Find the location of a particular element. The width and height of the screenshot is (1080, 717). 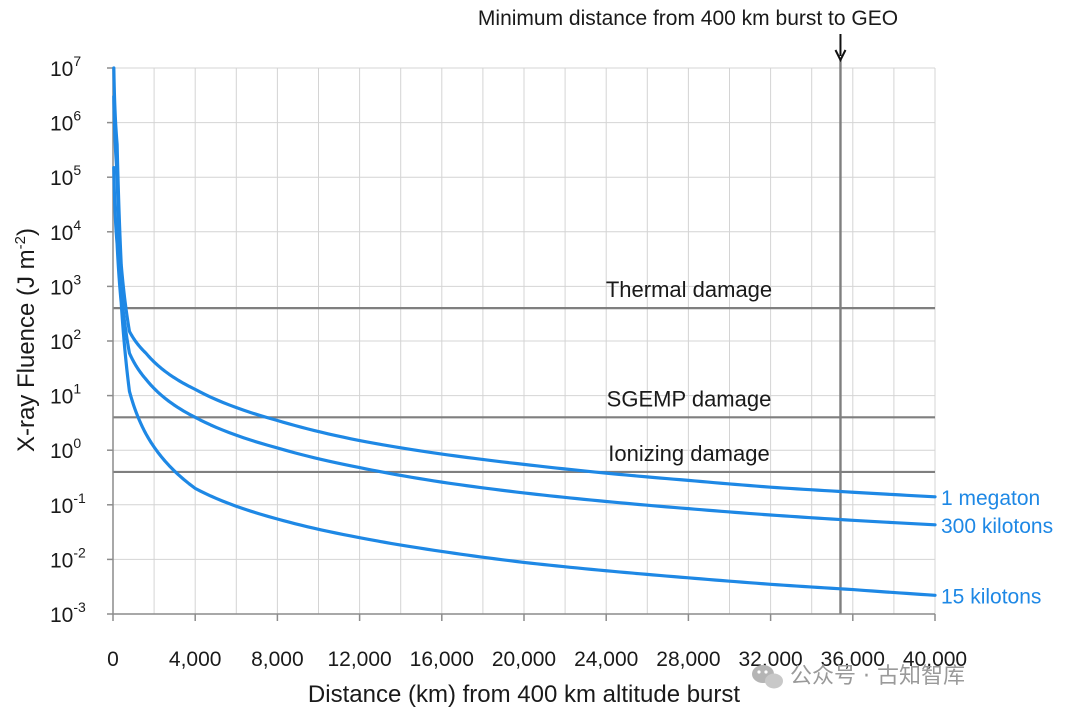

x-tick-label: 32,000 is located at coordinates (770, 659).